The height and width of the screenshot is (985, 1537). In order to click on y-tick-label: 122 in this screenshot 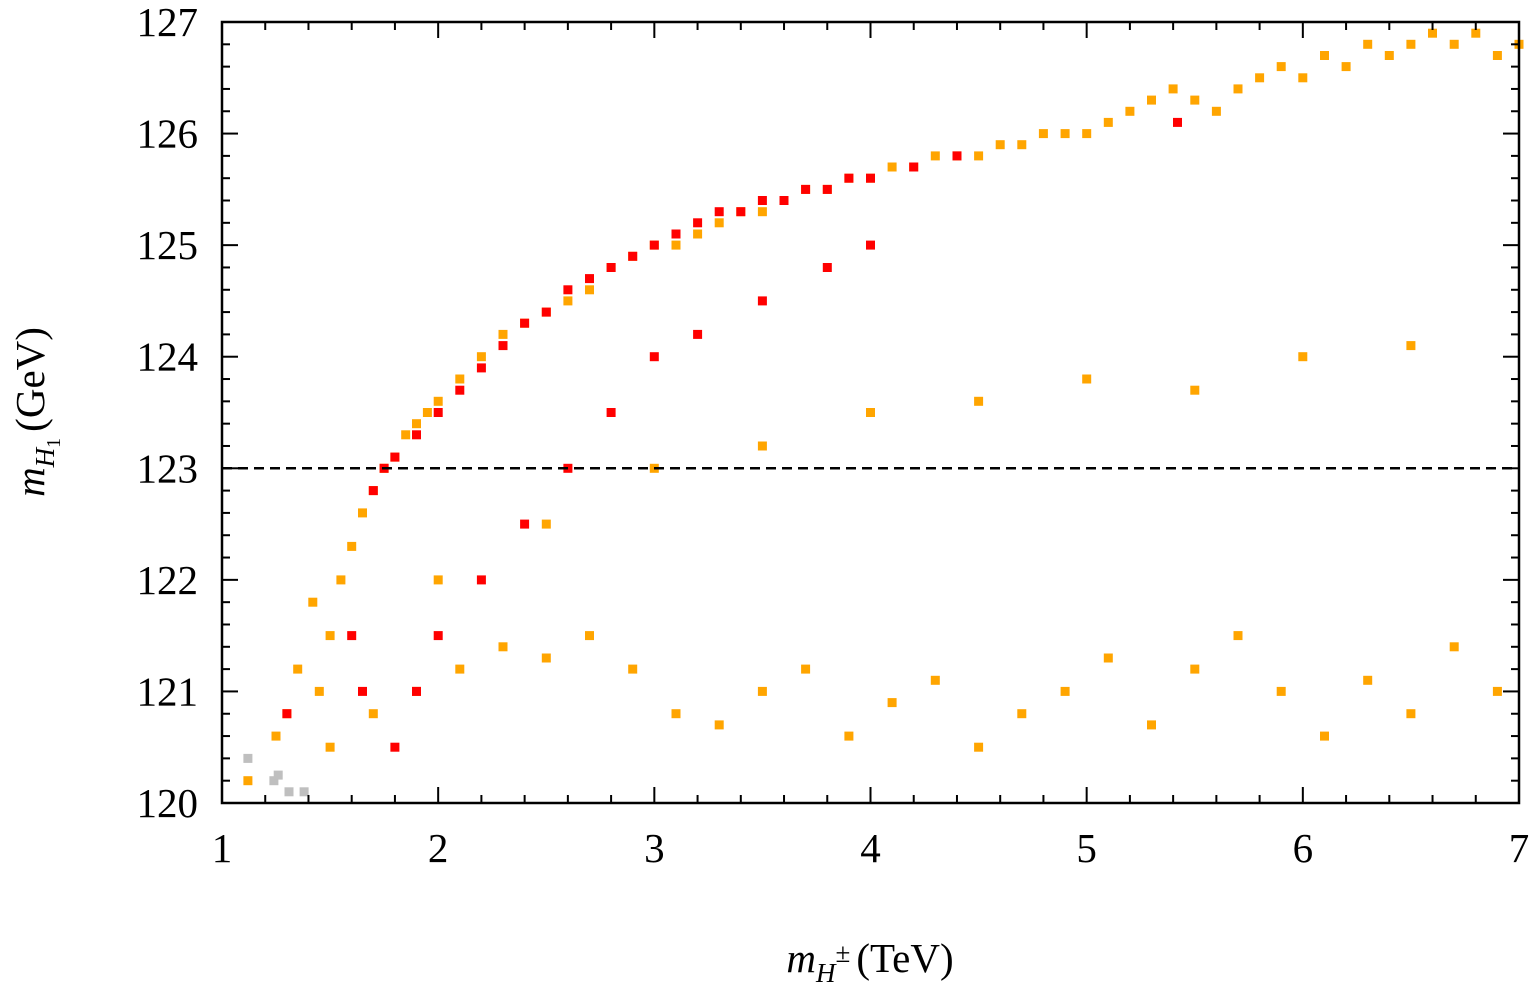, I will do `click(168, 580)`.